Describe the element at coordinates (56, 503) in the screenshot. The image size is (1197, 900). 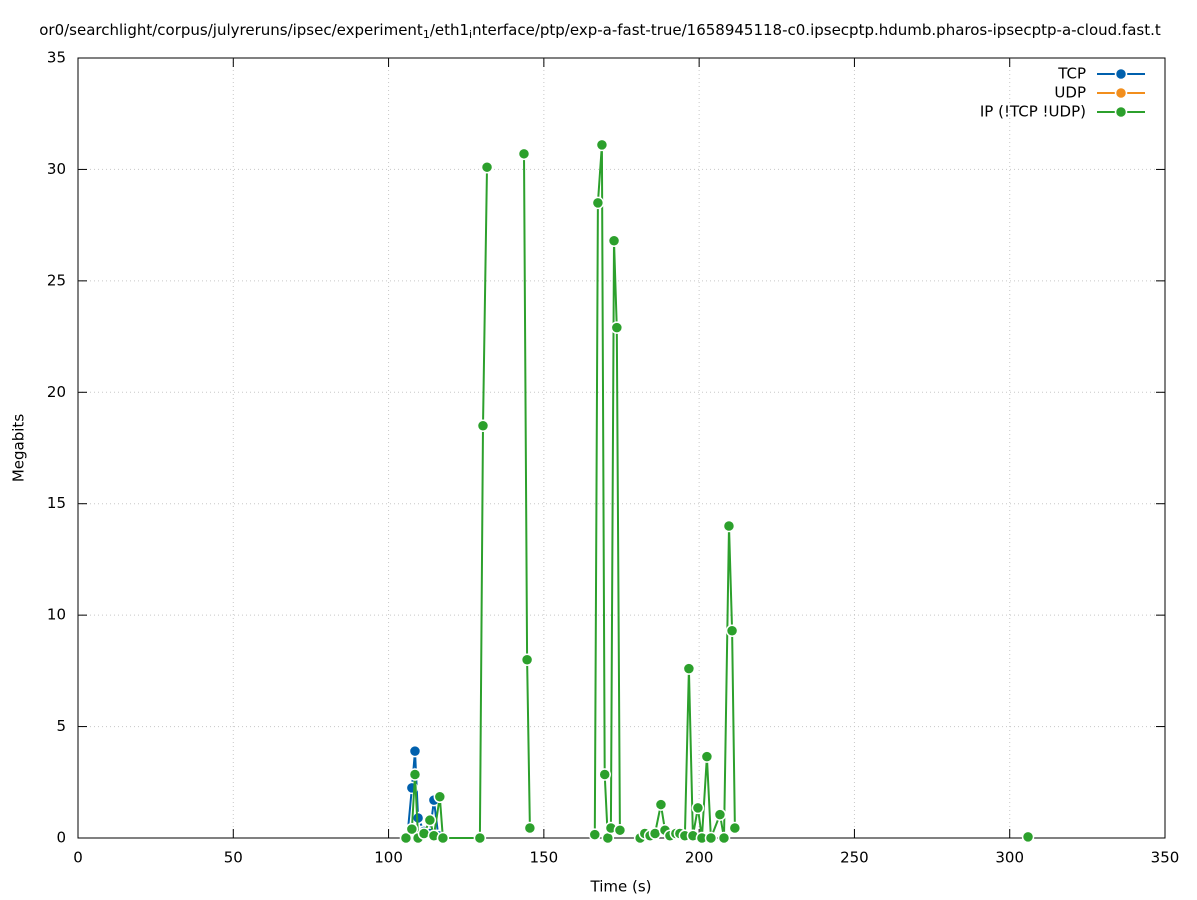
I see `y-tick-label: 15` at that location.